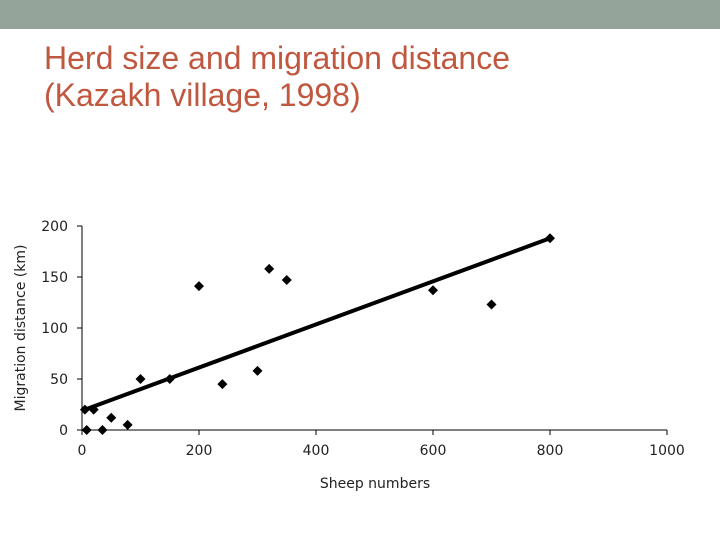 Image resolution: width=720 pixels, height=540 pixels. Describe the element at coordinates (54, 227) in the screenshot. I see `y-tick-label: 200` at that location.